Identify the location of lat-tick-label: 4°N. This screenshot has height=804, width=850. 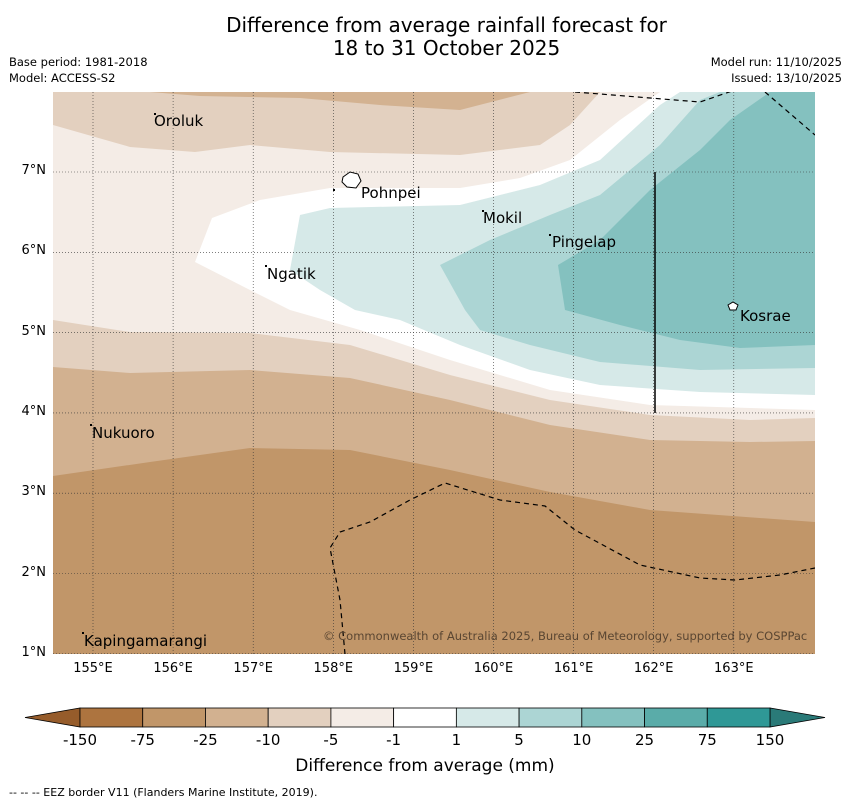
(34, 411).